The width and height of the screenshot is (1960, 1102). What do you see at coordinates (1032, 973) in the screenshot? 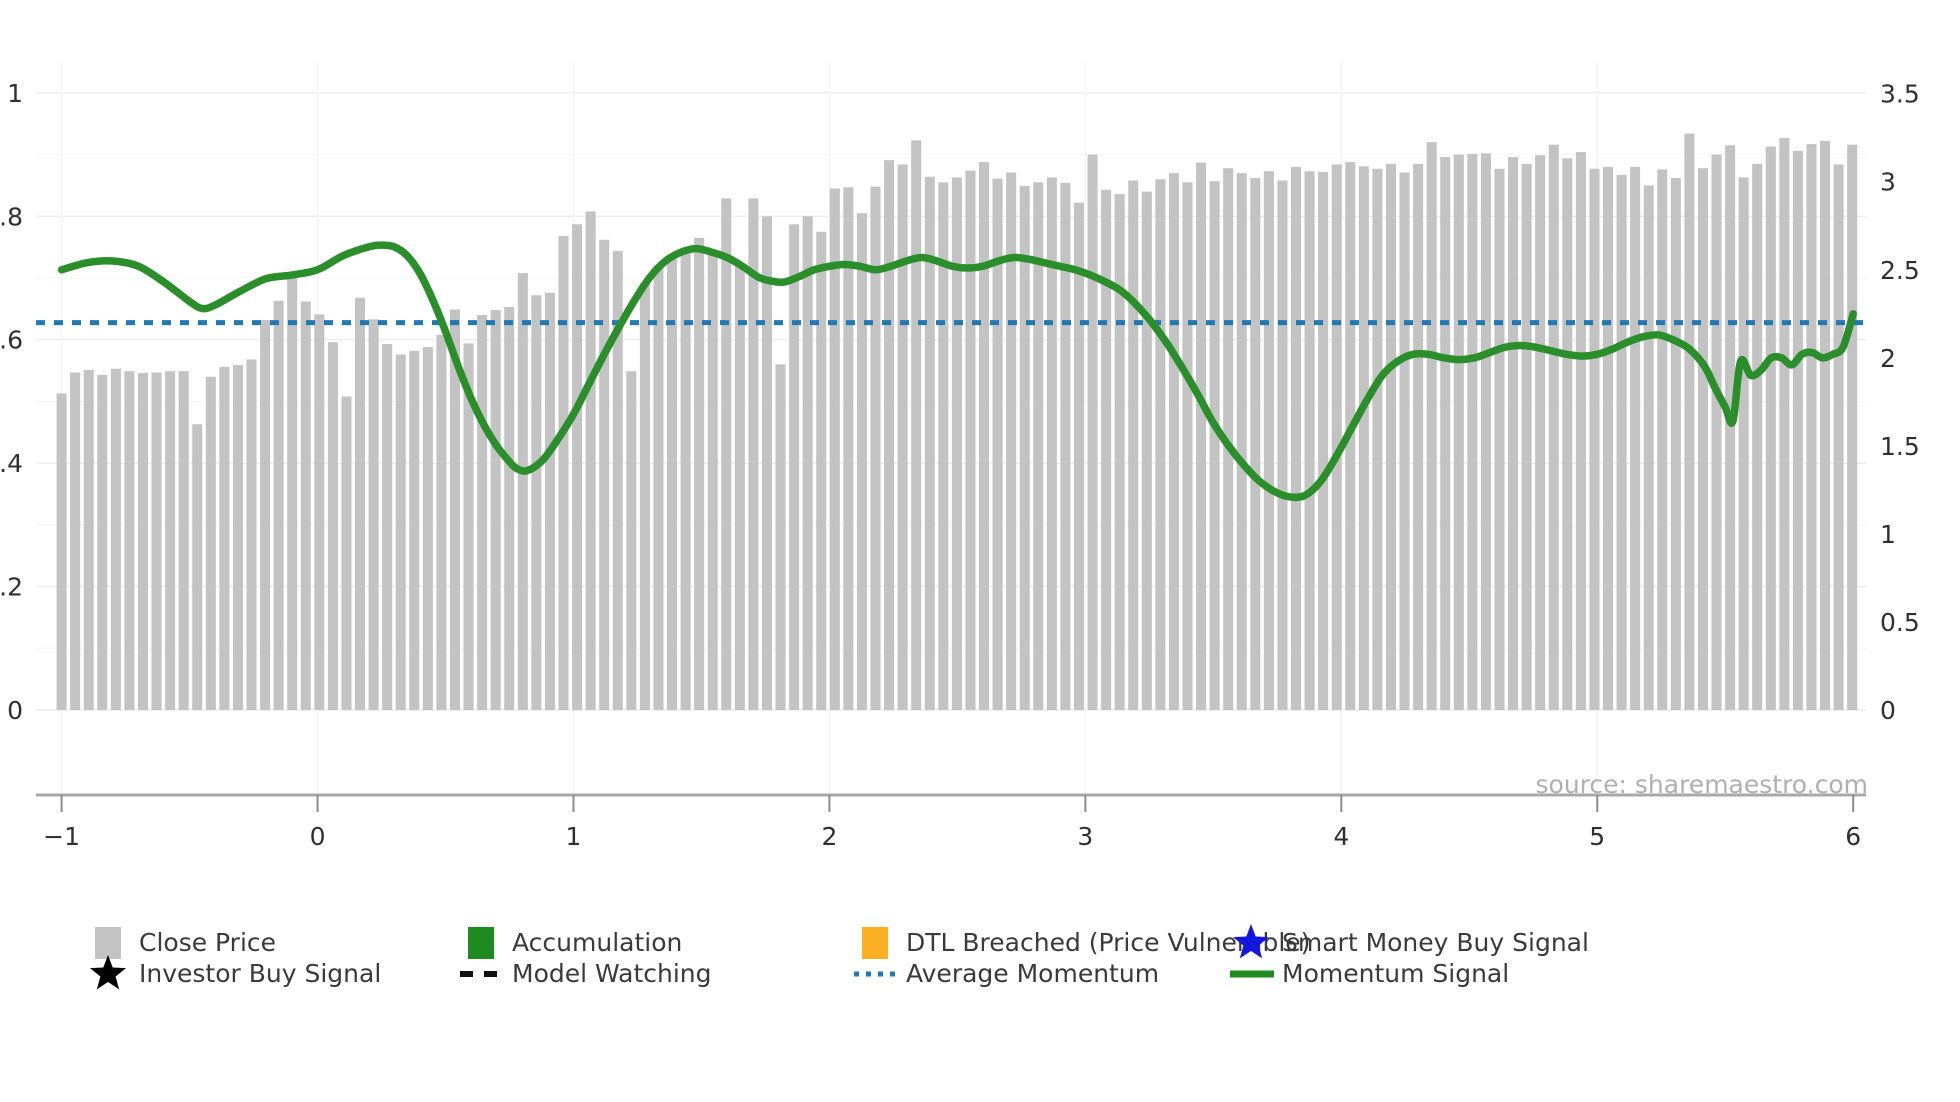
I see `legend-label: Average Momentum` at bounding box center [1032, 973].